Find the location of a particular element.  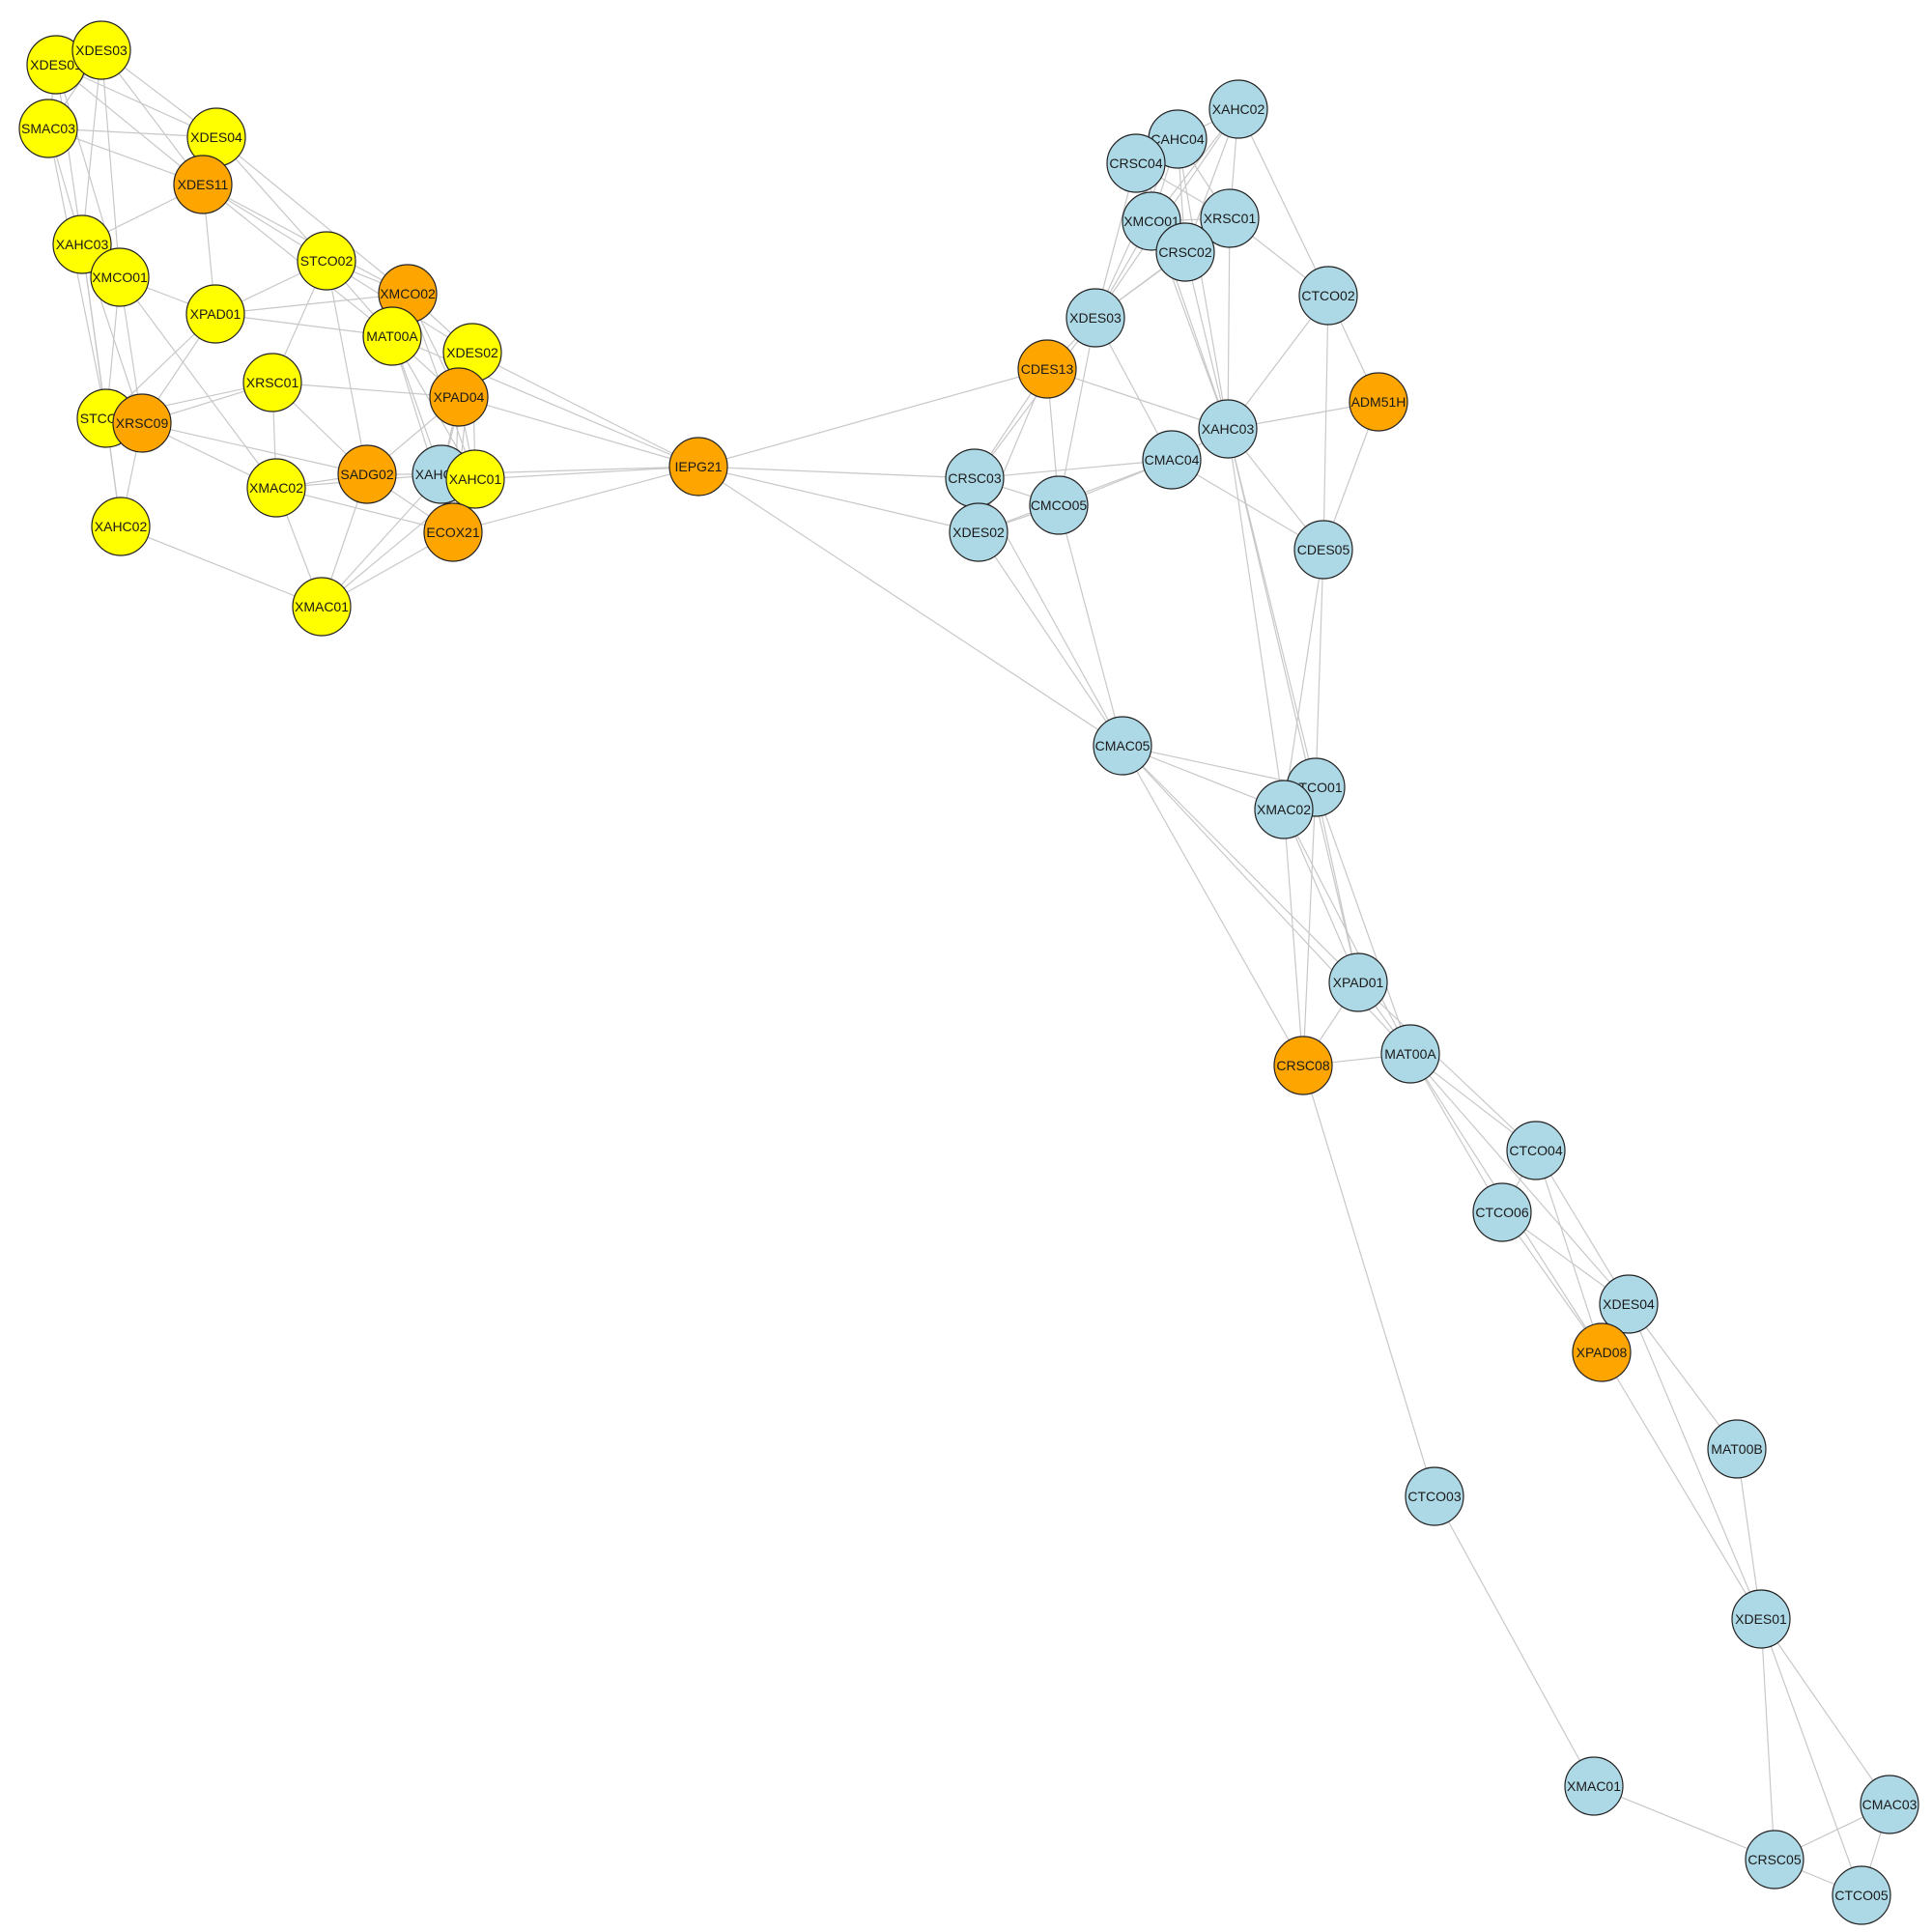

node-r-crsc04: CRSC04 is located at coordinates (1136, 163).